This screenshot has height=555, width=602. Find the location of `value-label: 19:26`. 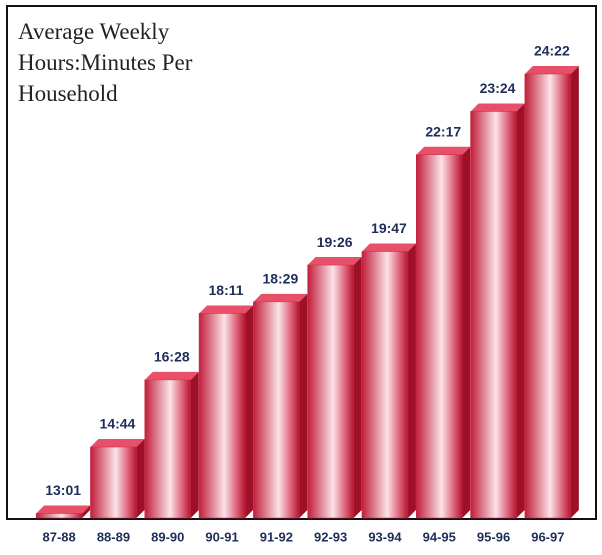

value-label: 19:26 is located at coordinates (335, 242).